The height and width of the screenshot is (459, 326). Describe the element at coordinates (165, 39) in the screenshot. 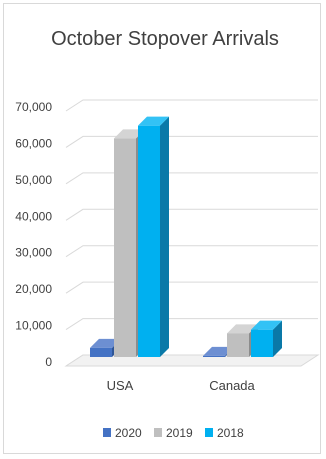

I see `chart-title: October Stopover Arrivals` at that location.